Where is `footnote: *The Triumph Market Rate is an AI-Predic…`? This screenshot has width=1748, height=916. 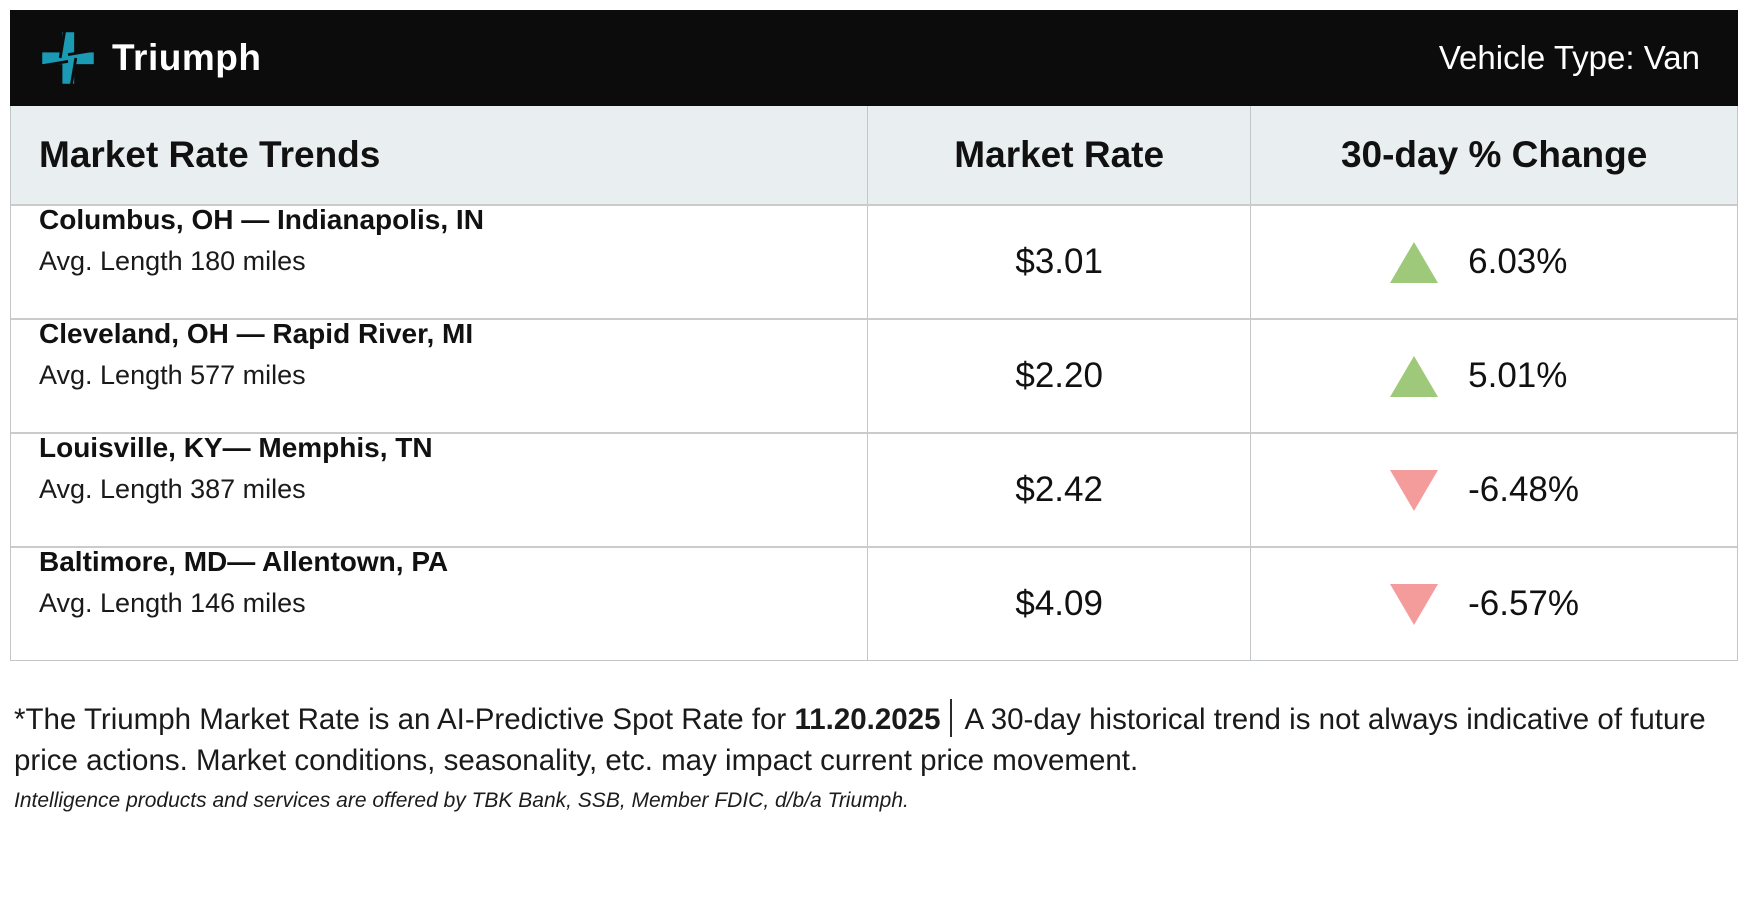 footnote: *The Triumph Market Rate is an AI-Predic… is located at coordinates (870, 740).